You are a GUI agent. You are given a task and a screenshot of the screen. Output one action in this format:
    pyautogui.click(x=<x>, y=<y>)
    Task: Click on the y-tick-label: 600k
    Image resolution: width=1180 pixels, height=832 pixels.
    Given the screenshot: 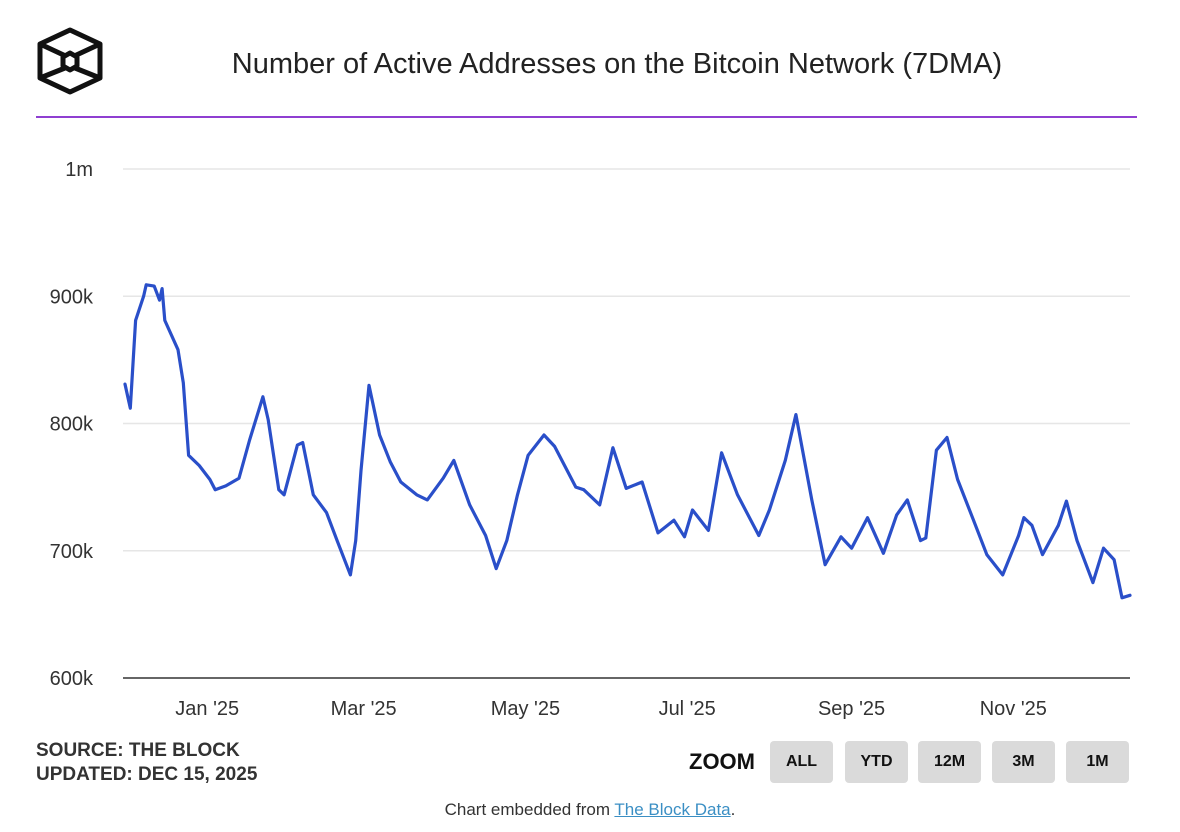 What is the action you would take?
    pyautogui.click(x=72, y=679)
    